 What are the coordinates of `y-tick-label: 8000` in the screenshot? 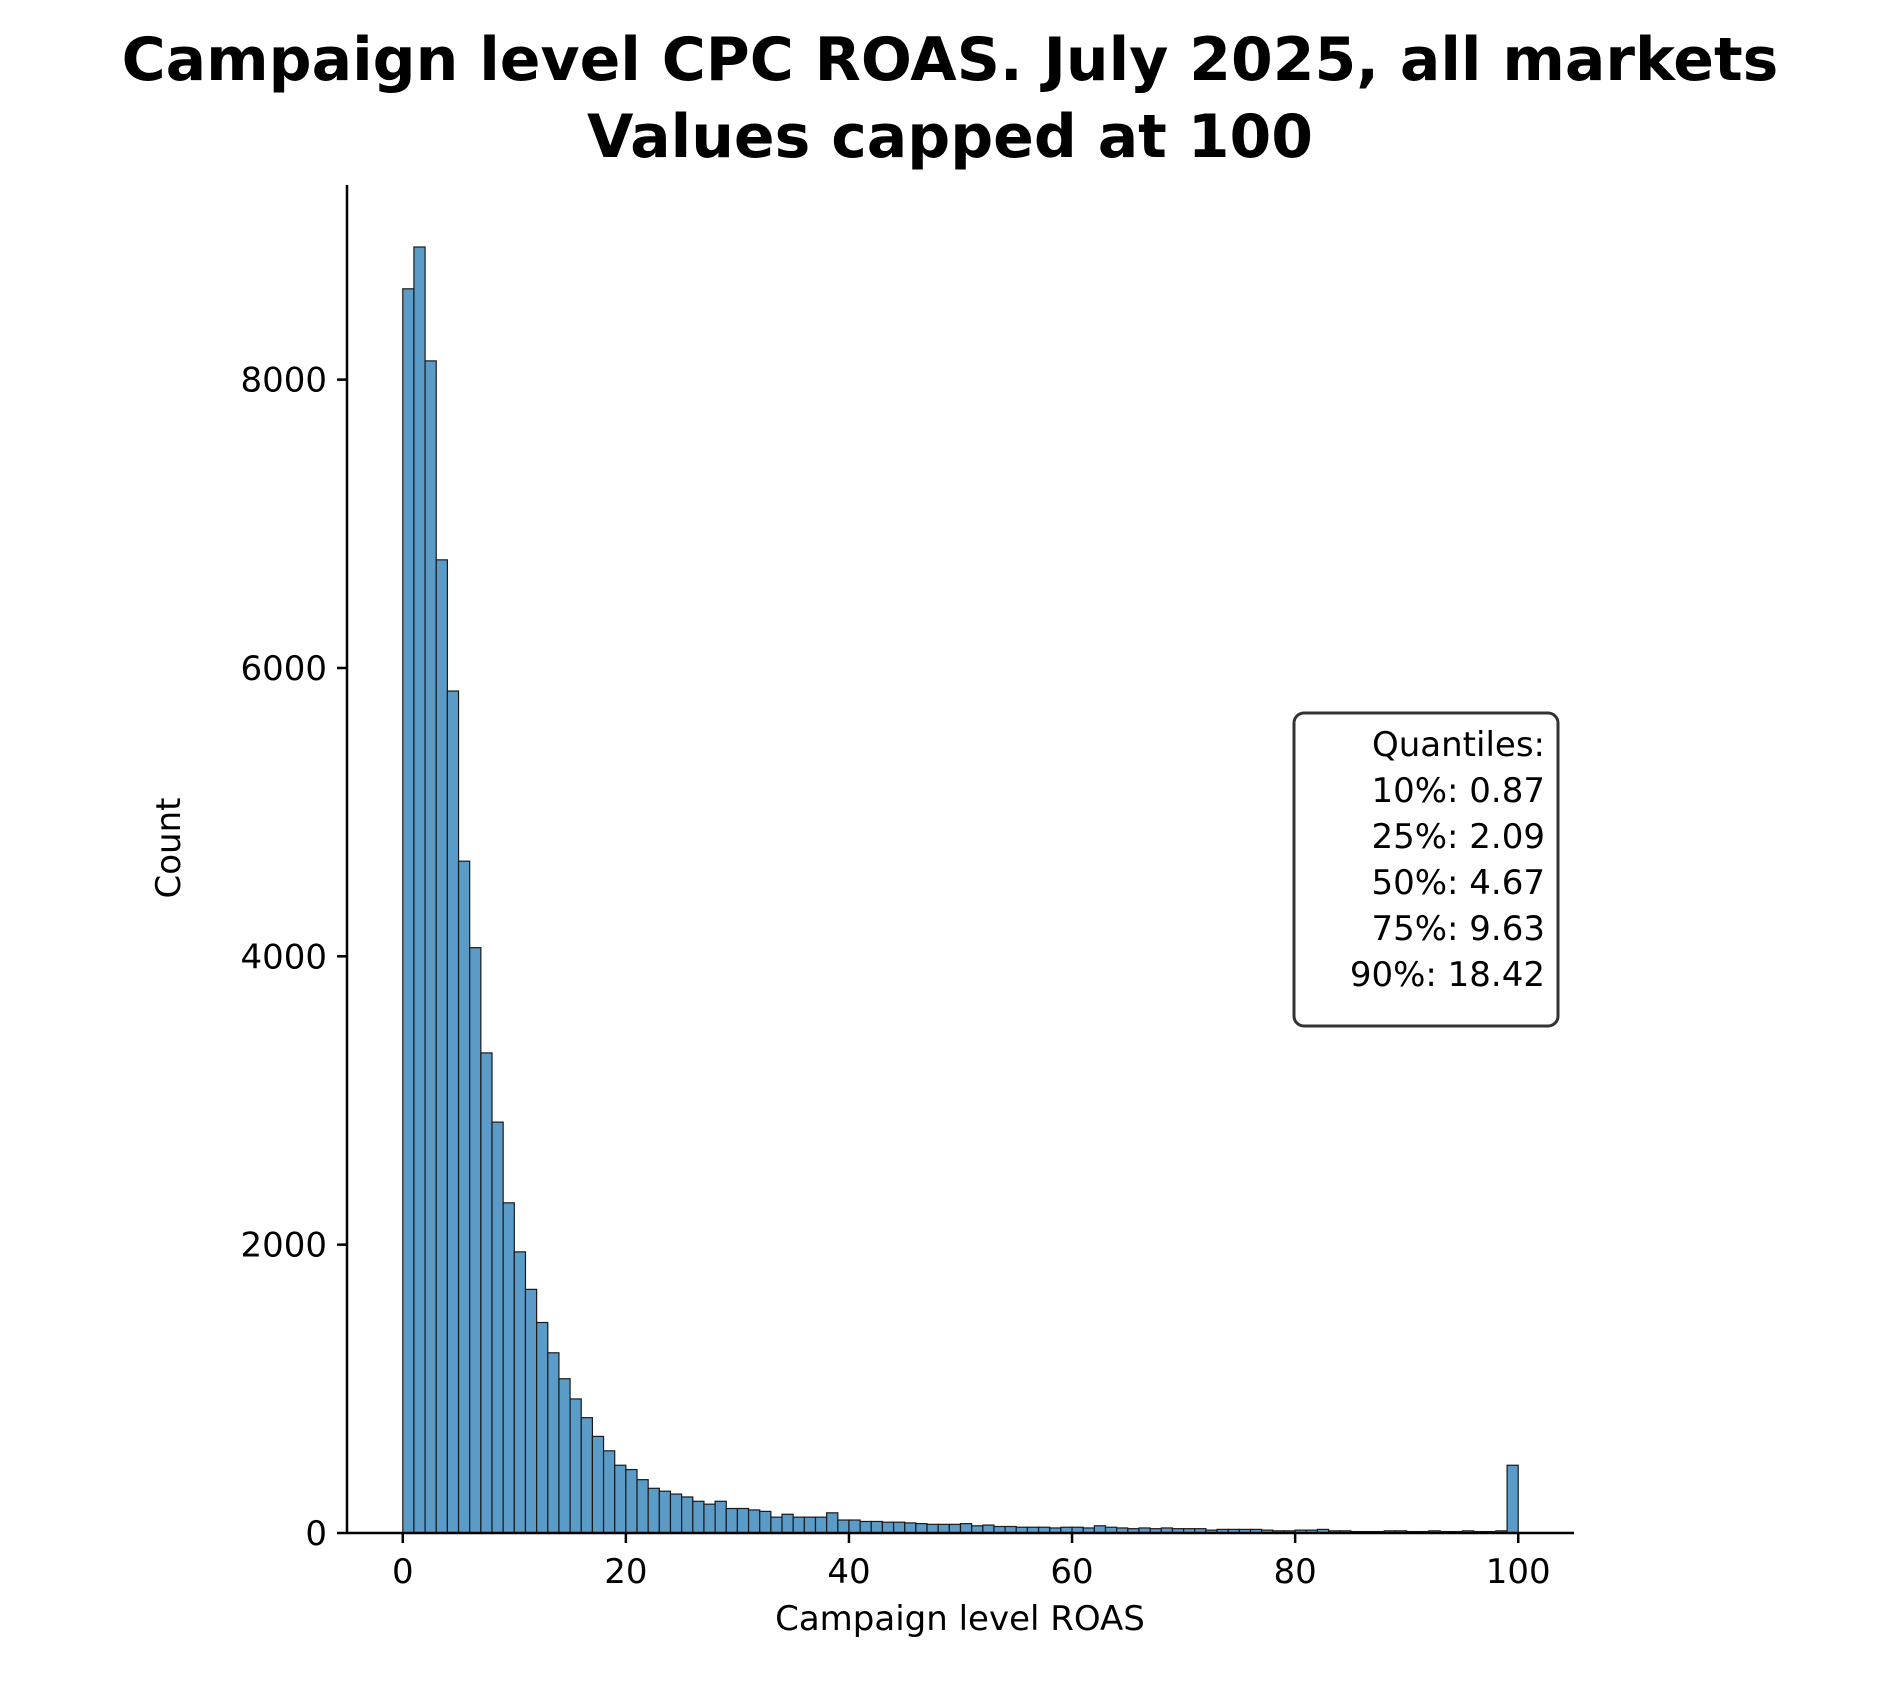 It's located at (283, 381).